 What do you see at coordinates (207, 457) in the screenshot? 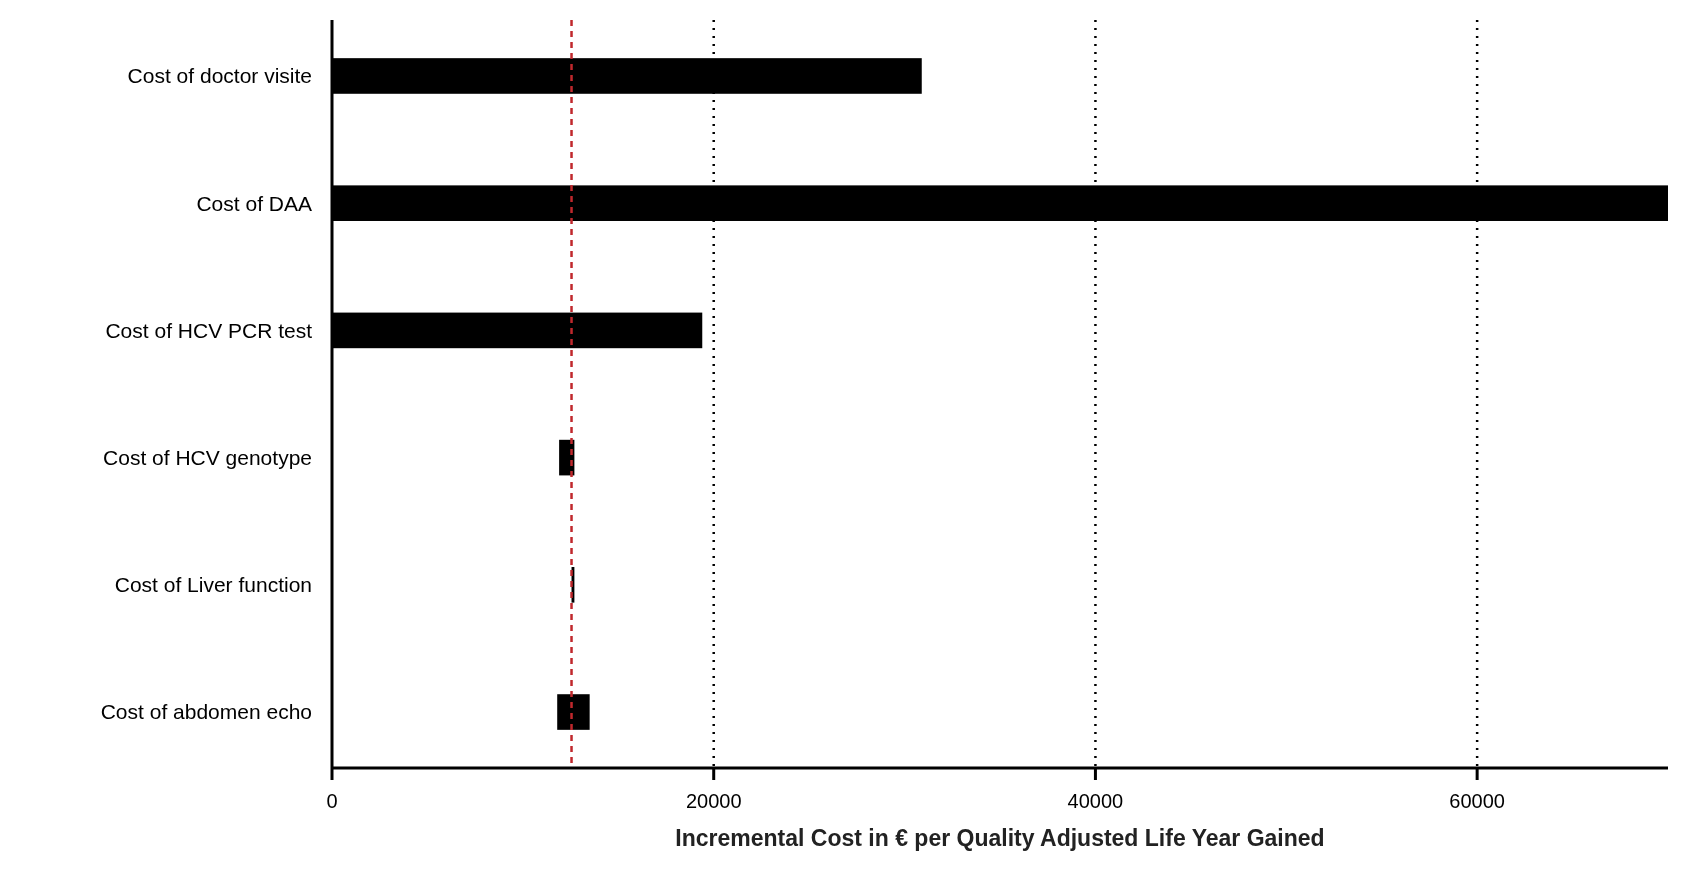
I see `y-tick-label: Cost of HCV genotype` at bounding box center [207, 457].